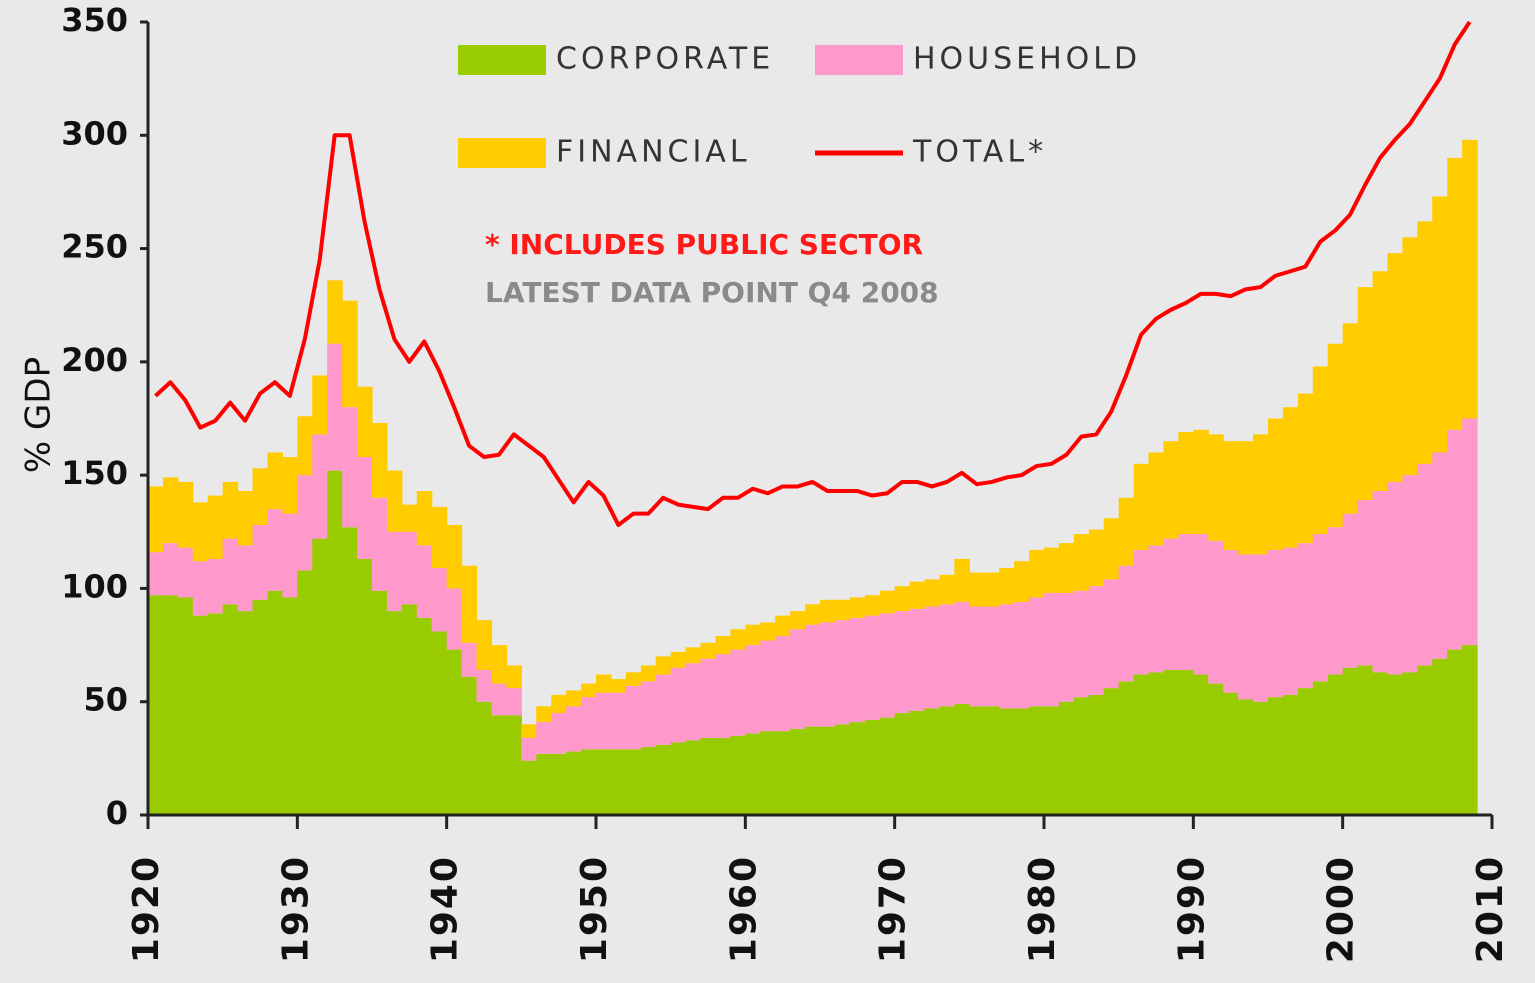 This screenshot has height=983, width=1535. Describe the element at coordinates (94, 586) in the screenshot. I see `y-tick-label: 100` at that location.